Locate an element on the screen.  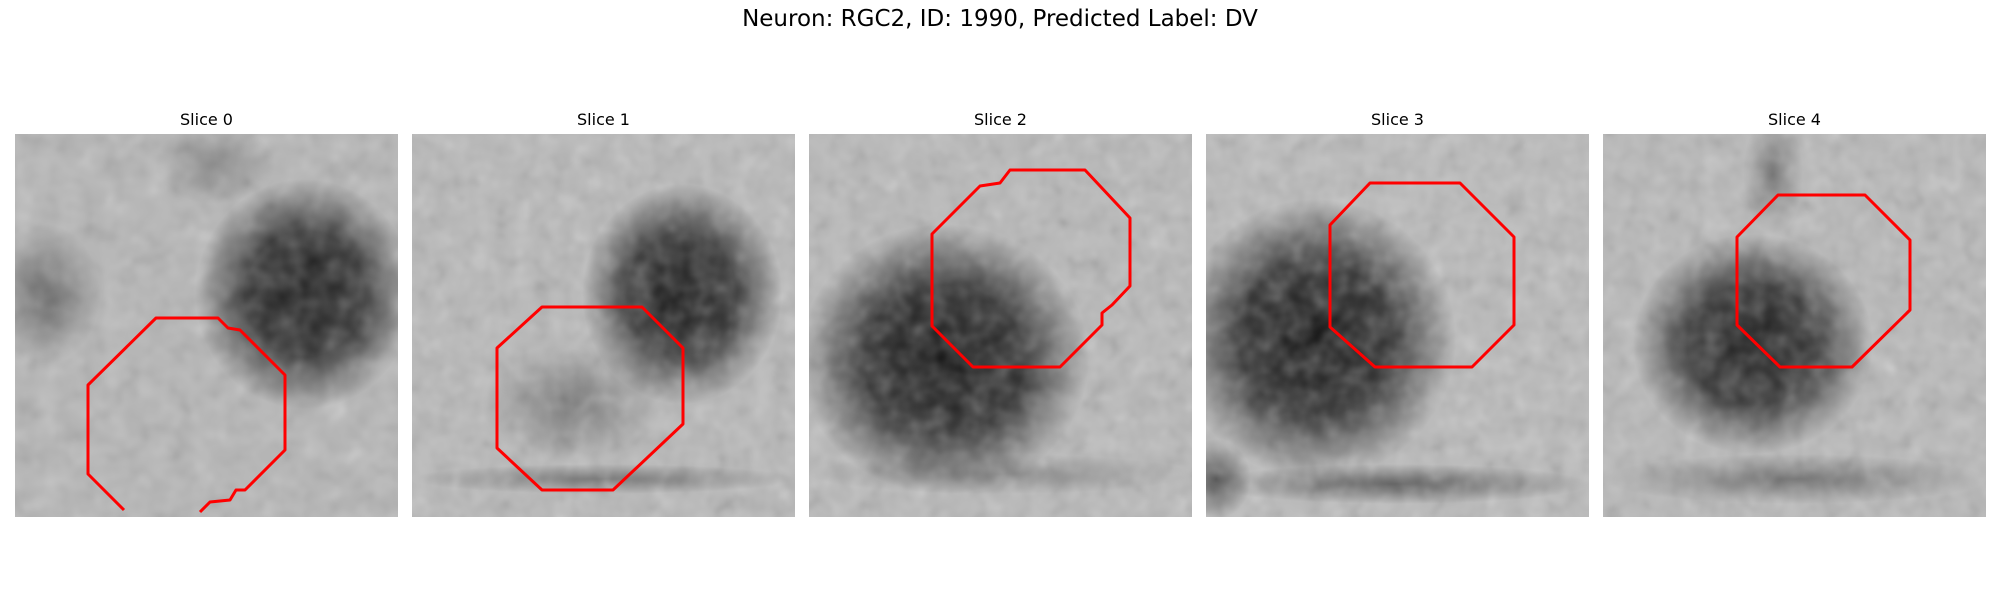
slice-panel-3: Slice 3 is located at coordinates (1397, 313).